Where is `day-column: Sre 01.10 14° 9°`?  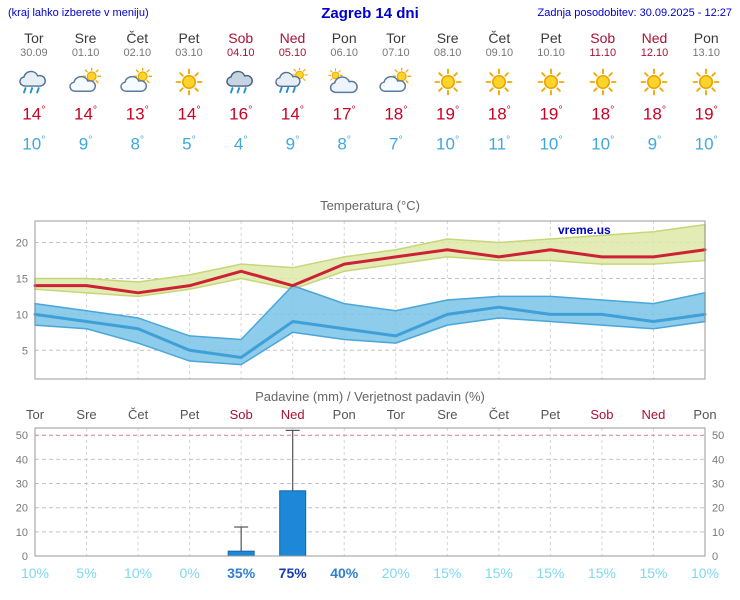
day-column: Sre 01.10 14° 9° is located at coordinates (86, 91).